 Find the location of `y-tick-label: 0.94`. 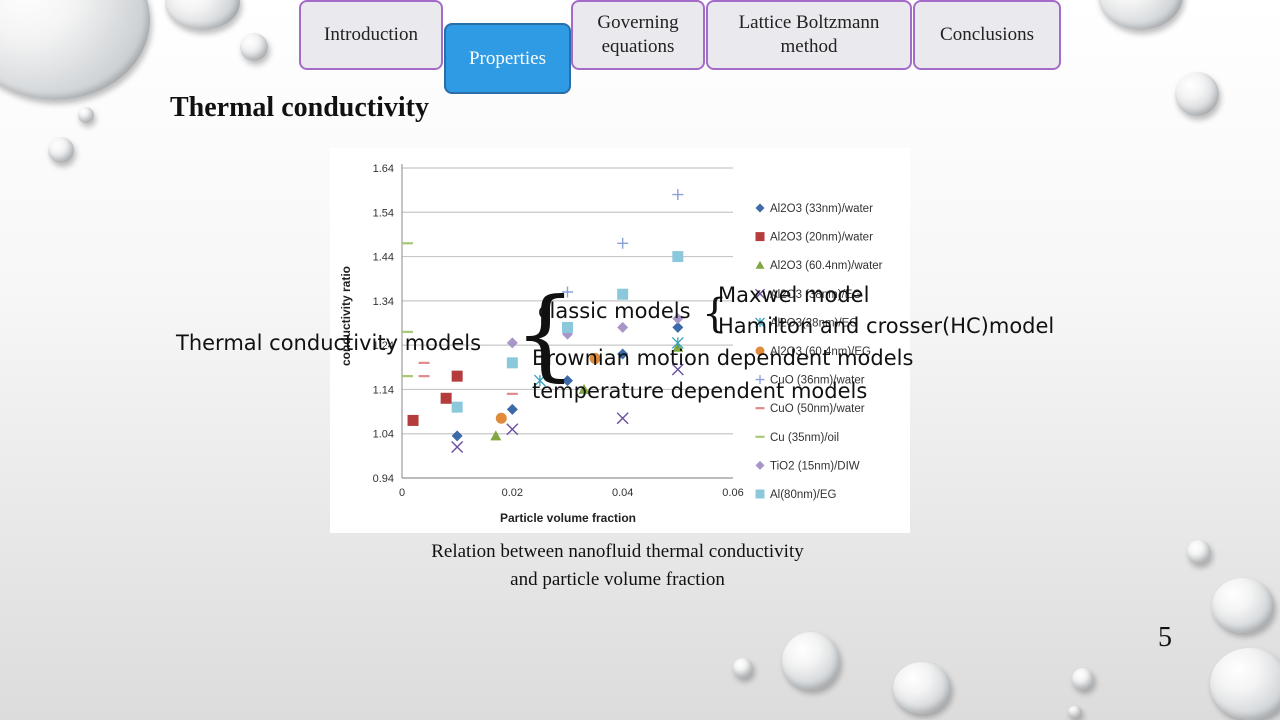

y-tick-label: 0.94 is located at coordinates (383, 479).